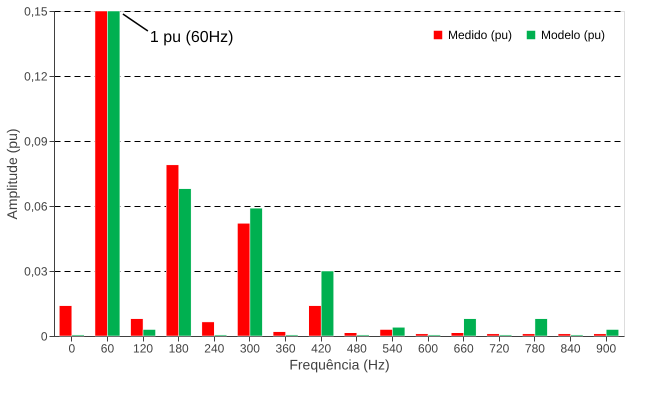 The image size is (662, 401). I want to click on x-tick-label: 900, so click(606, 349).